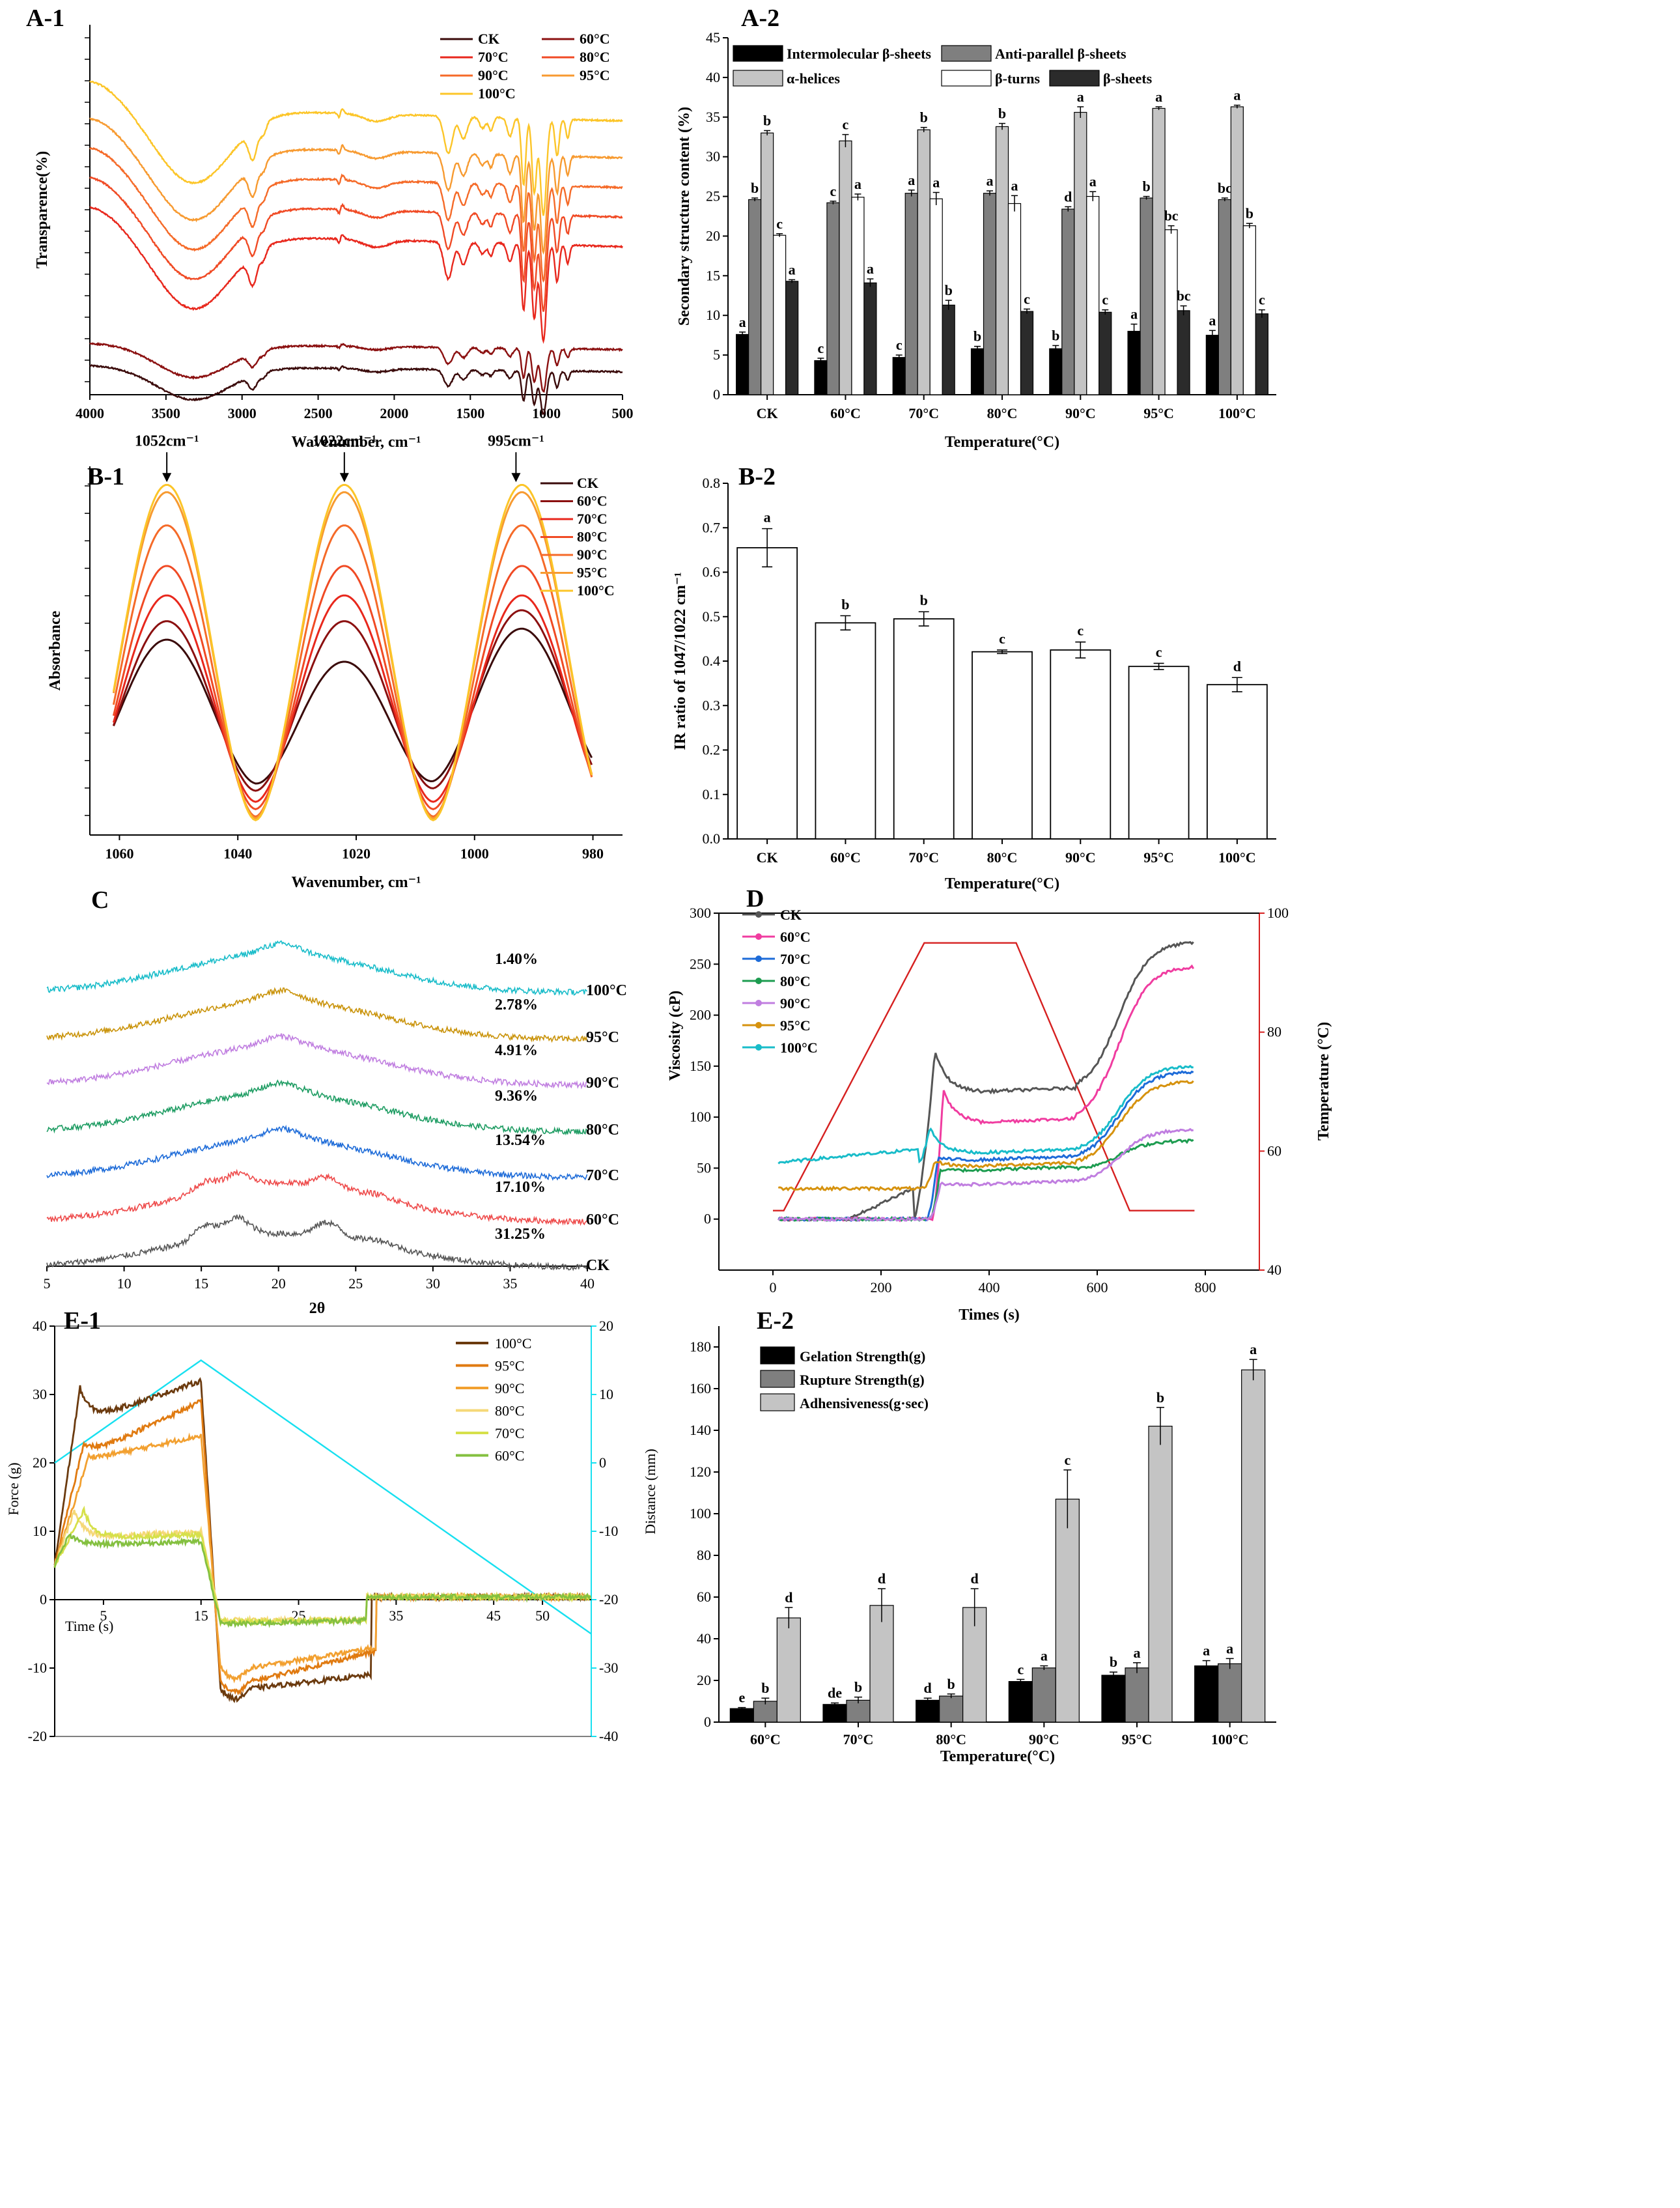  Describe the element at coordinates (681, 661) in the screenshot. I see `b2-y-axis-label: IR ratio of 1047/1022 cm⁻¹` at that location.